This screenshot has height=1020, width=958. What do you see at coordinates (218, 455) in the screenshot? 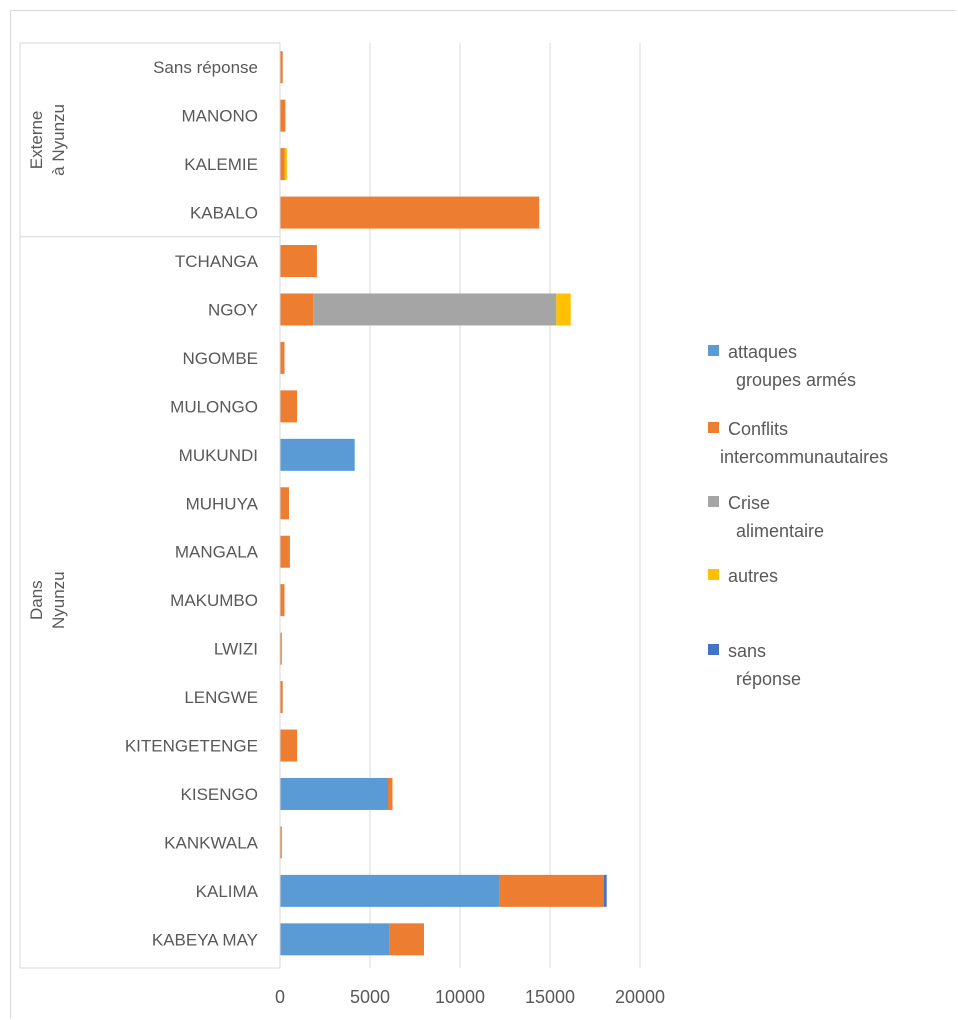
I see `category-label-mukundi: MUKUNDI` at bounding box center [218, 455].